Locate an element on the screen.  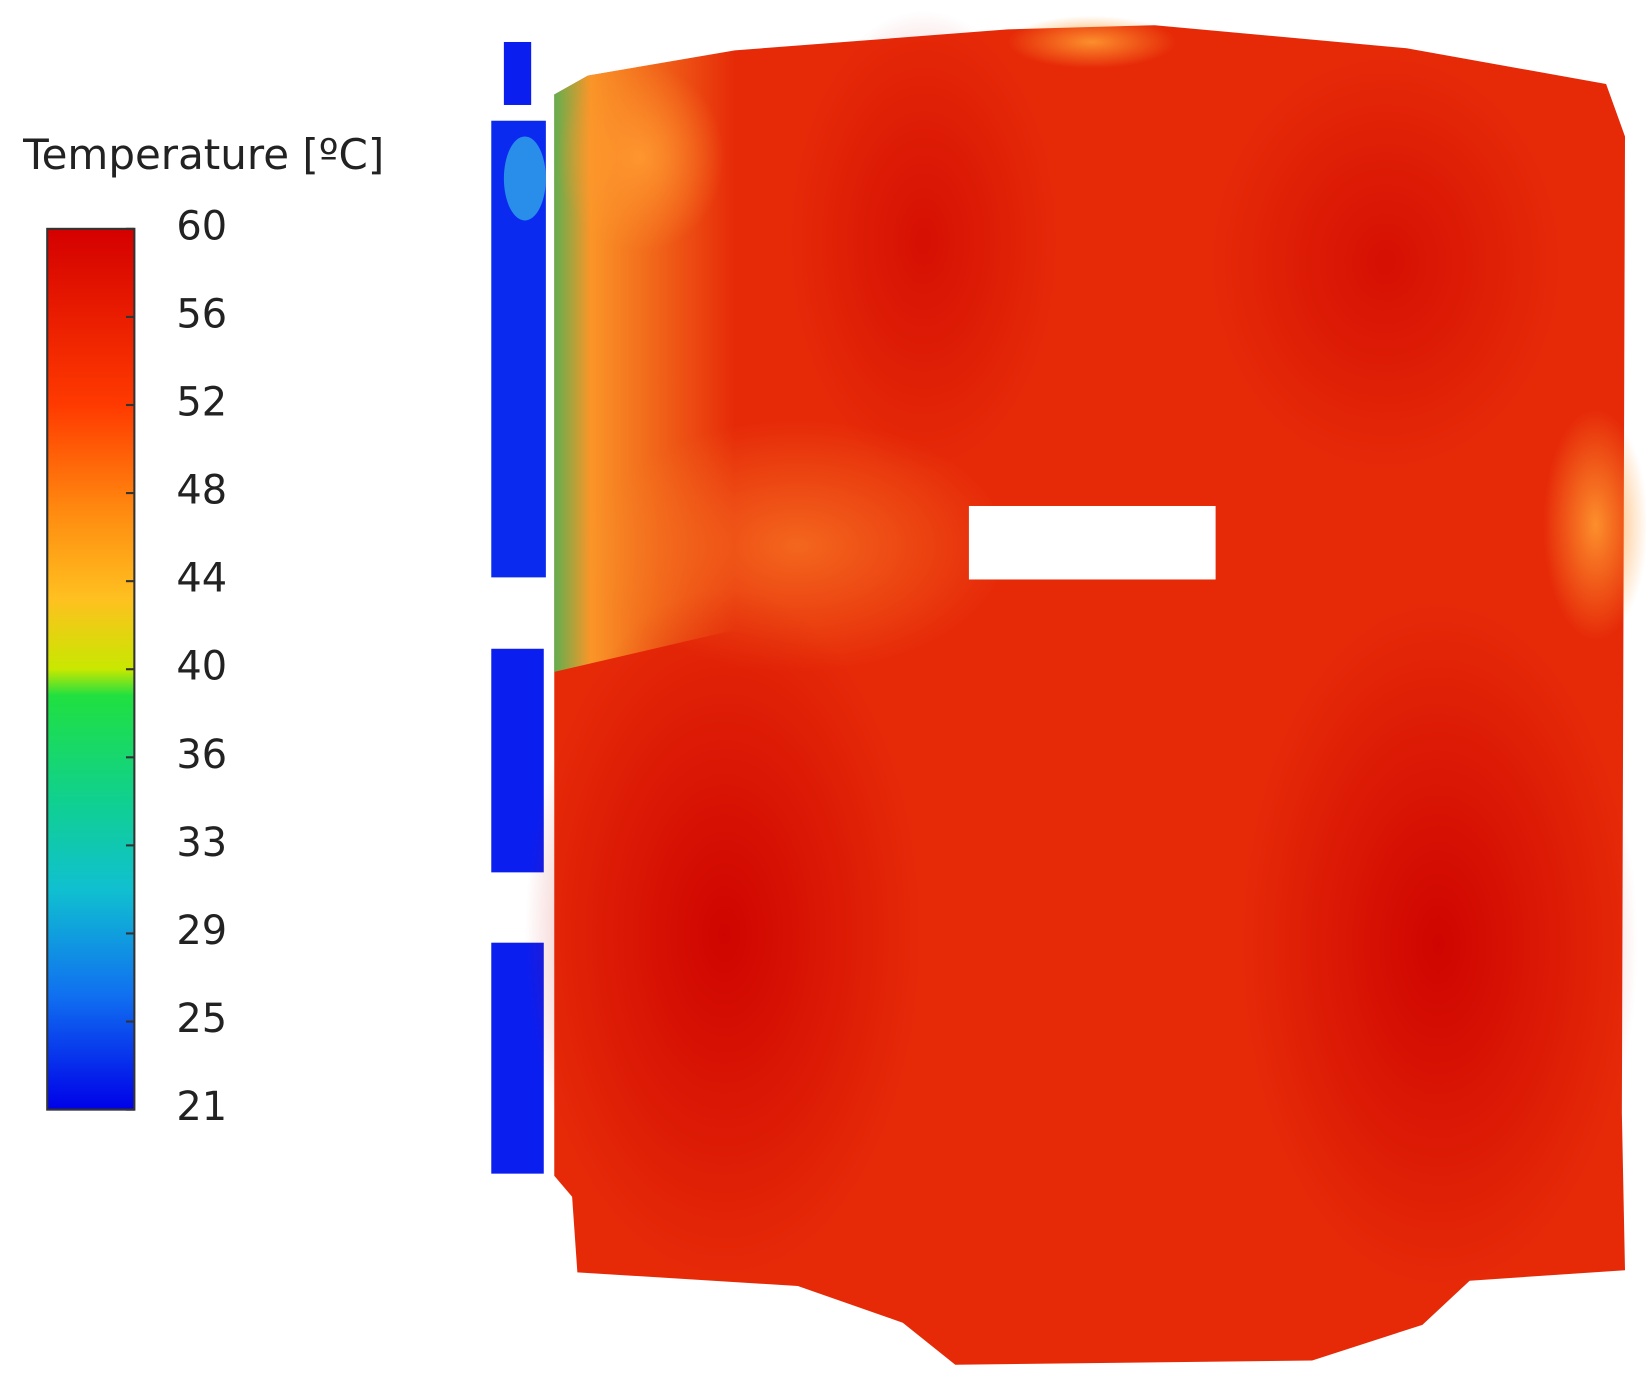
tick-label: 48 is located at coordinates (201, 491).